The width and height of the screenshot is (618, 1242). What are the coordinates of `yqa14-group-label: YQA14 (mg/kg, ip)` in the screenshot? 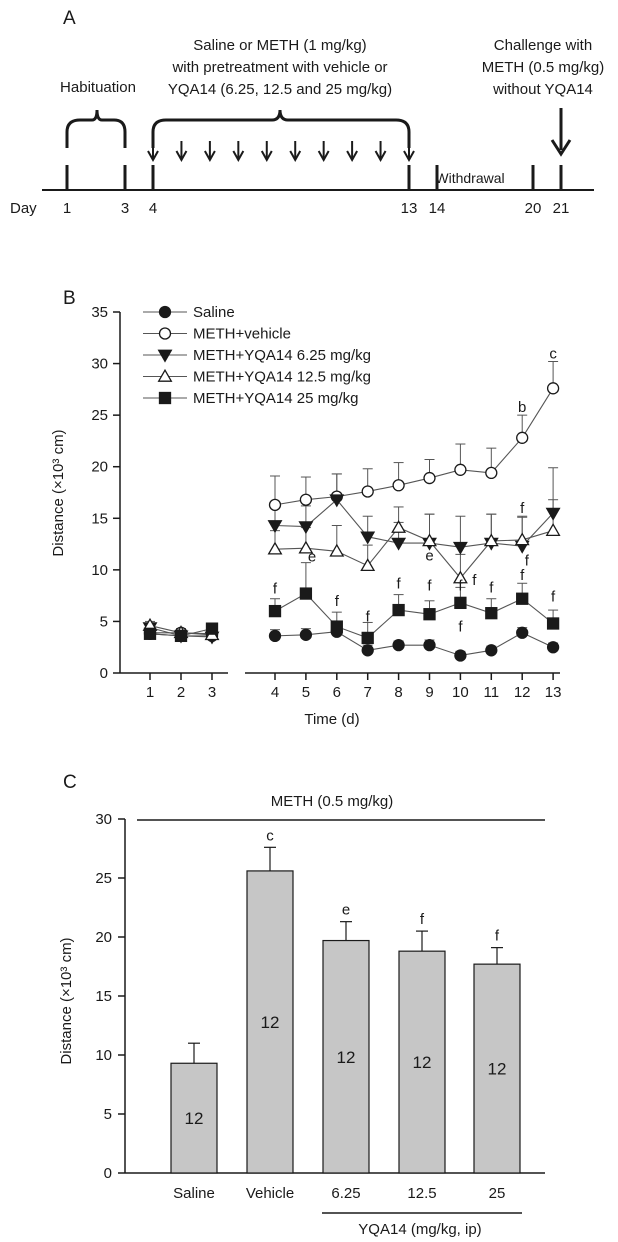 It's located at (419, 1229).